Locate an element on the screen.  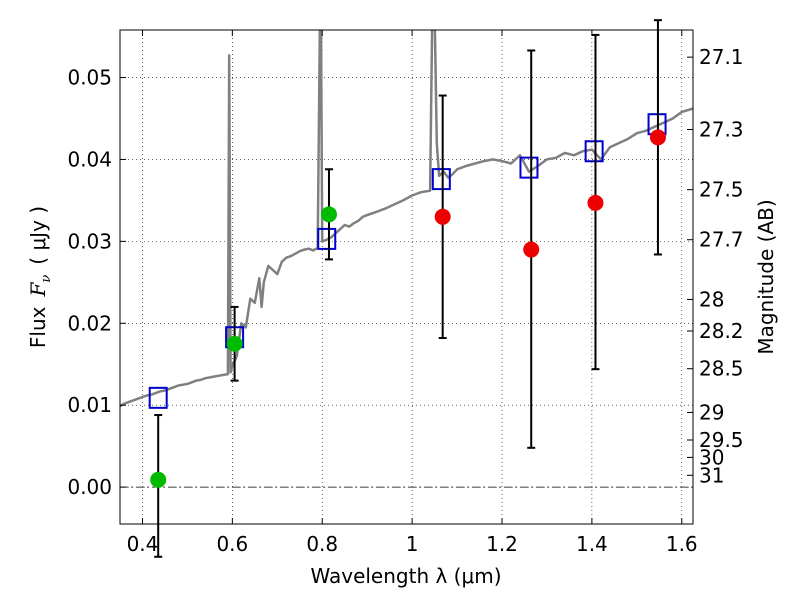
y2-axis-title: Magnitude (AB) is located at coordinates (766, 276).